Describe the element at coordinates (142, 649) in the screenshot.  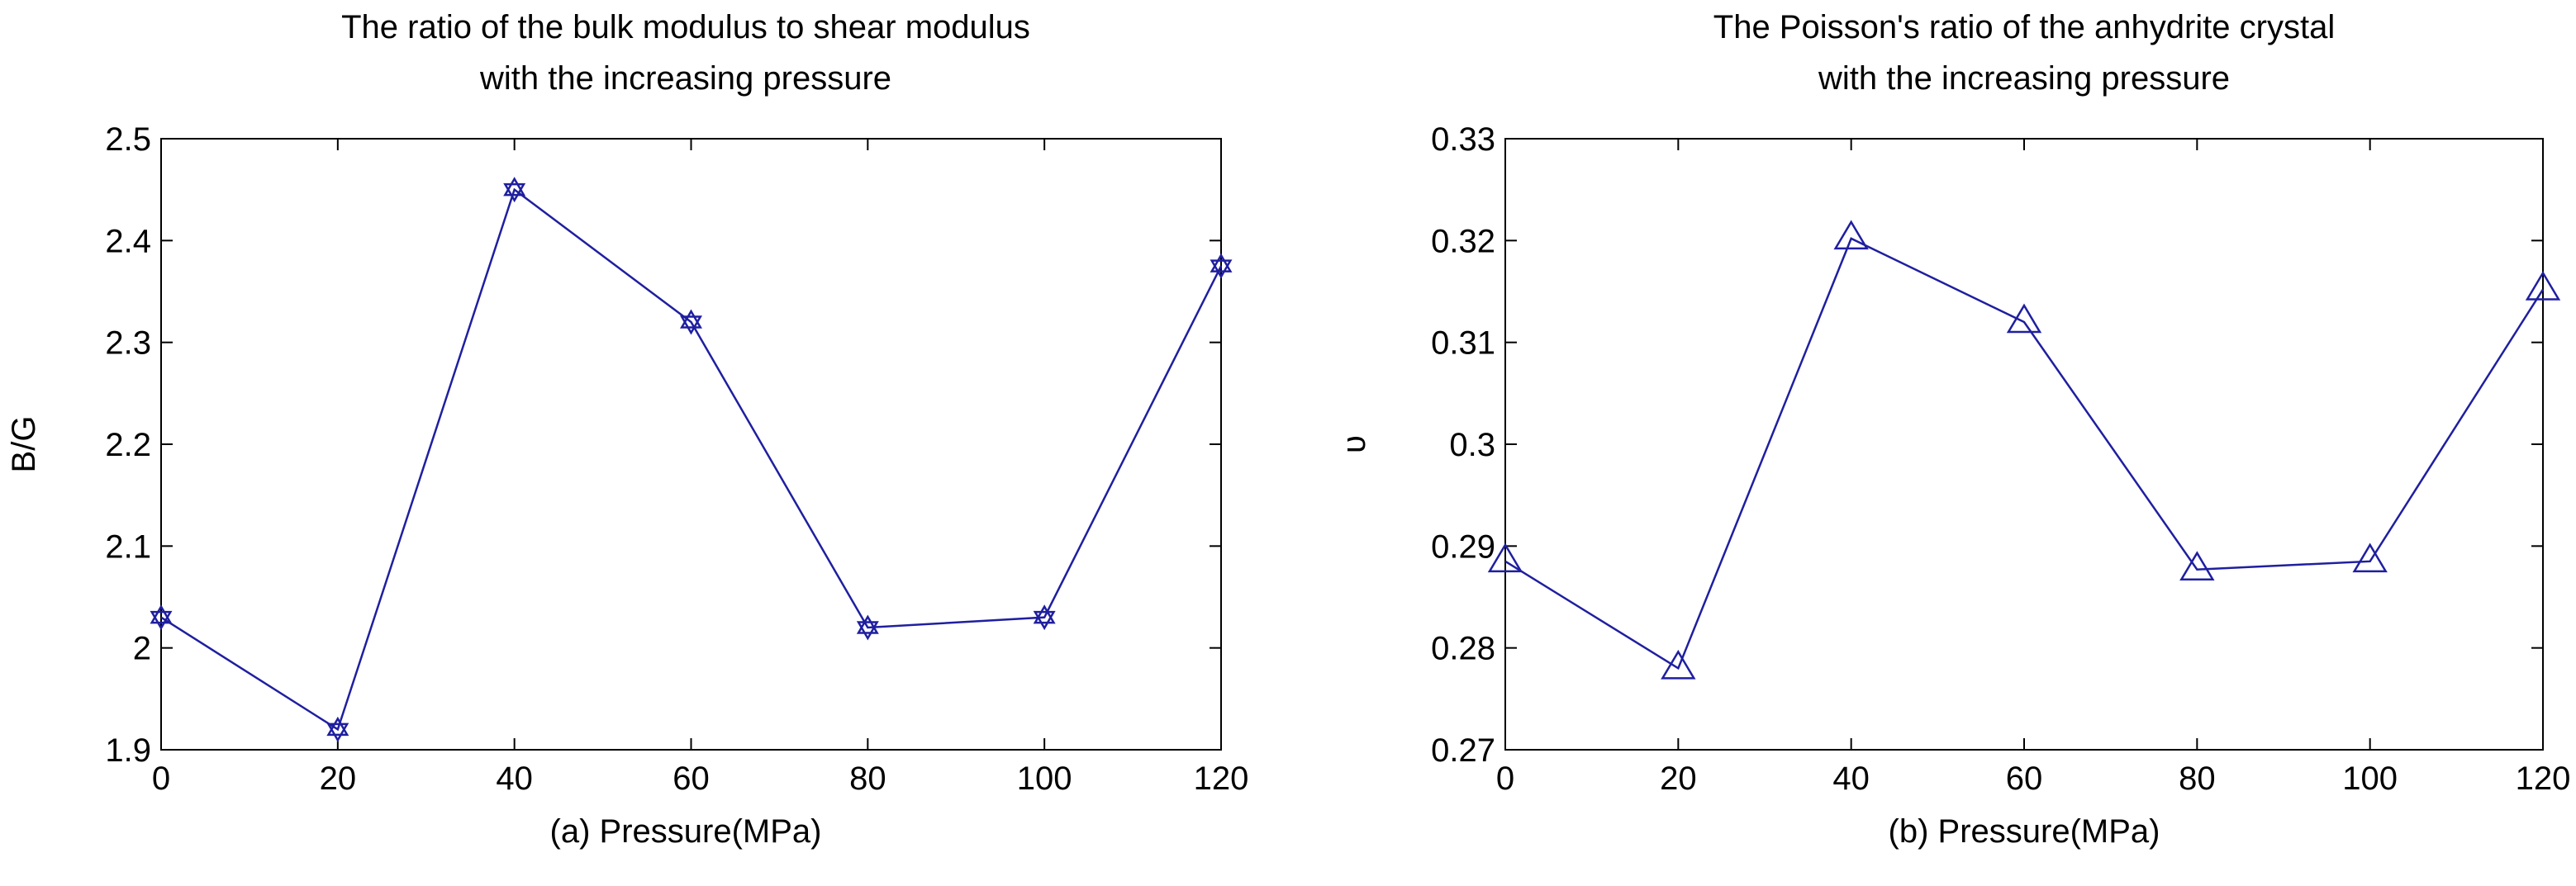
I see `y-tick-label: 2` at that location.